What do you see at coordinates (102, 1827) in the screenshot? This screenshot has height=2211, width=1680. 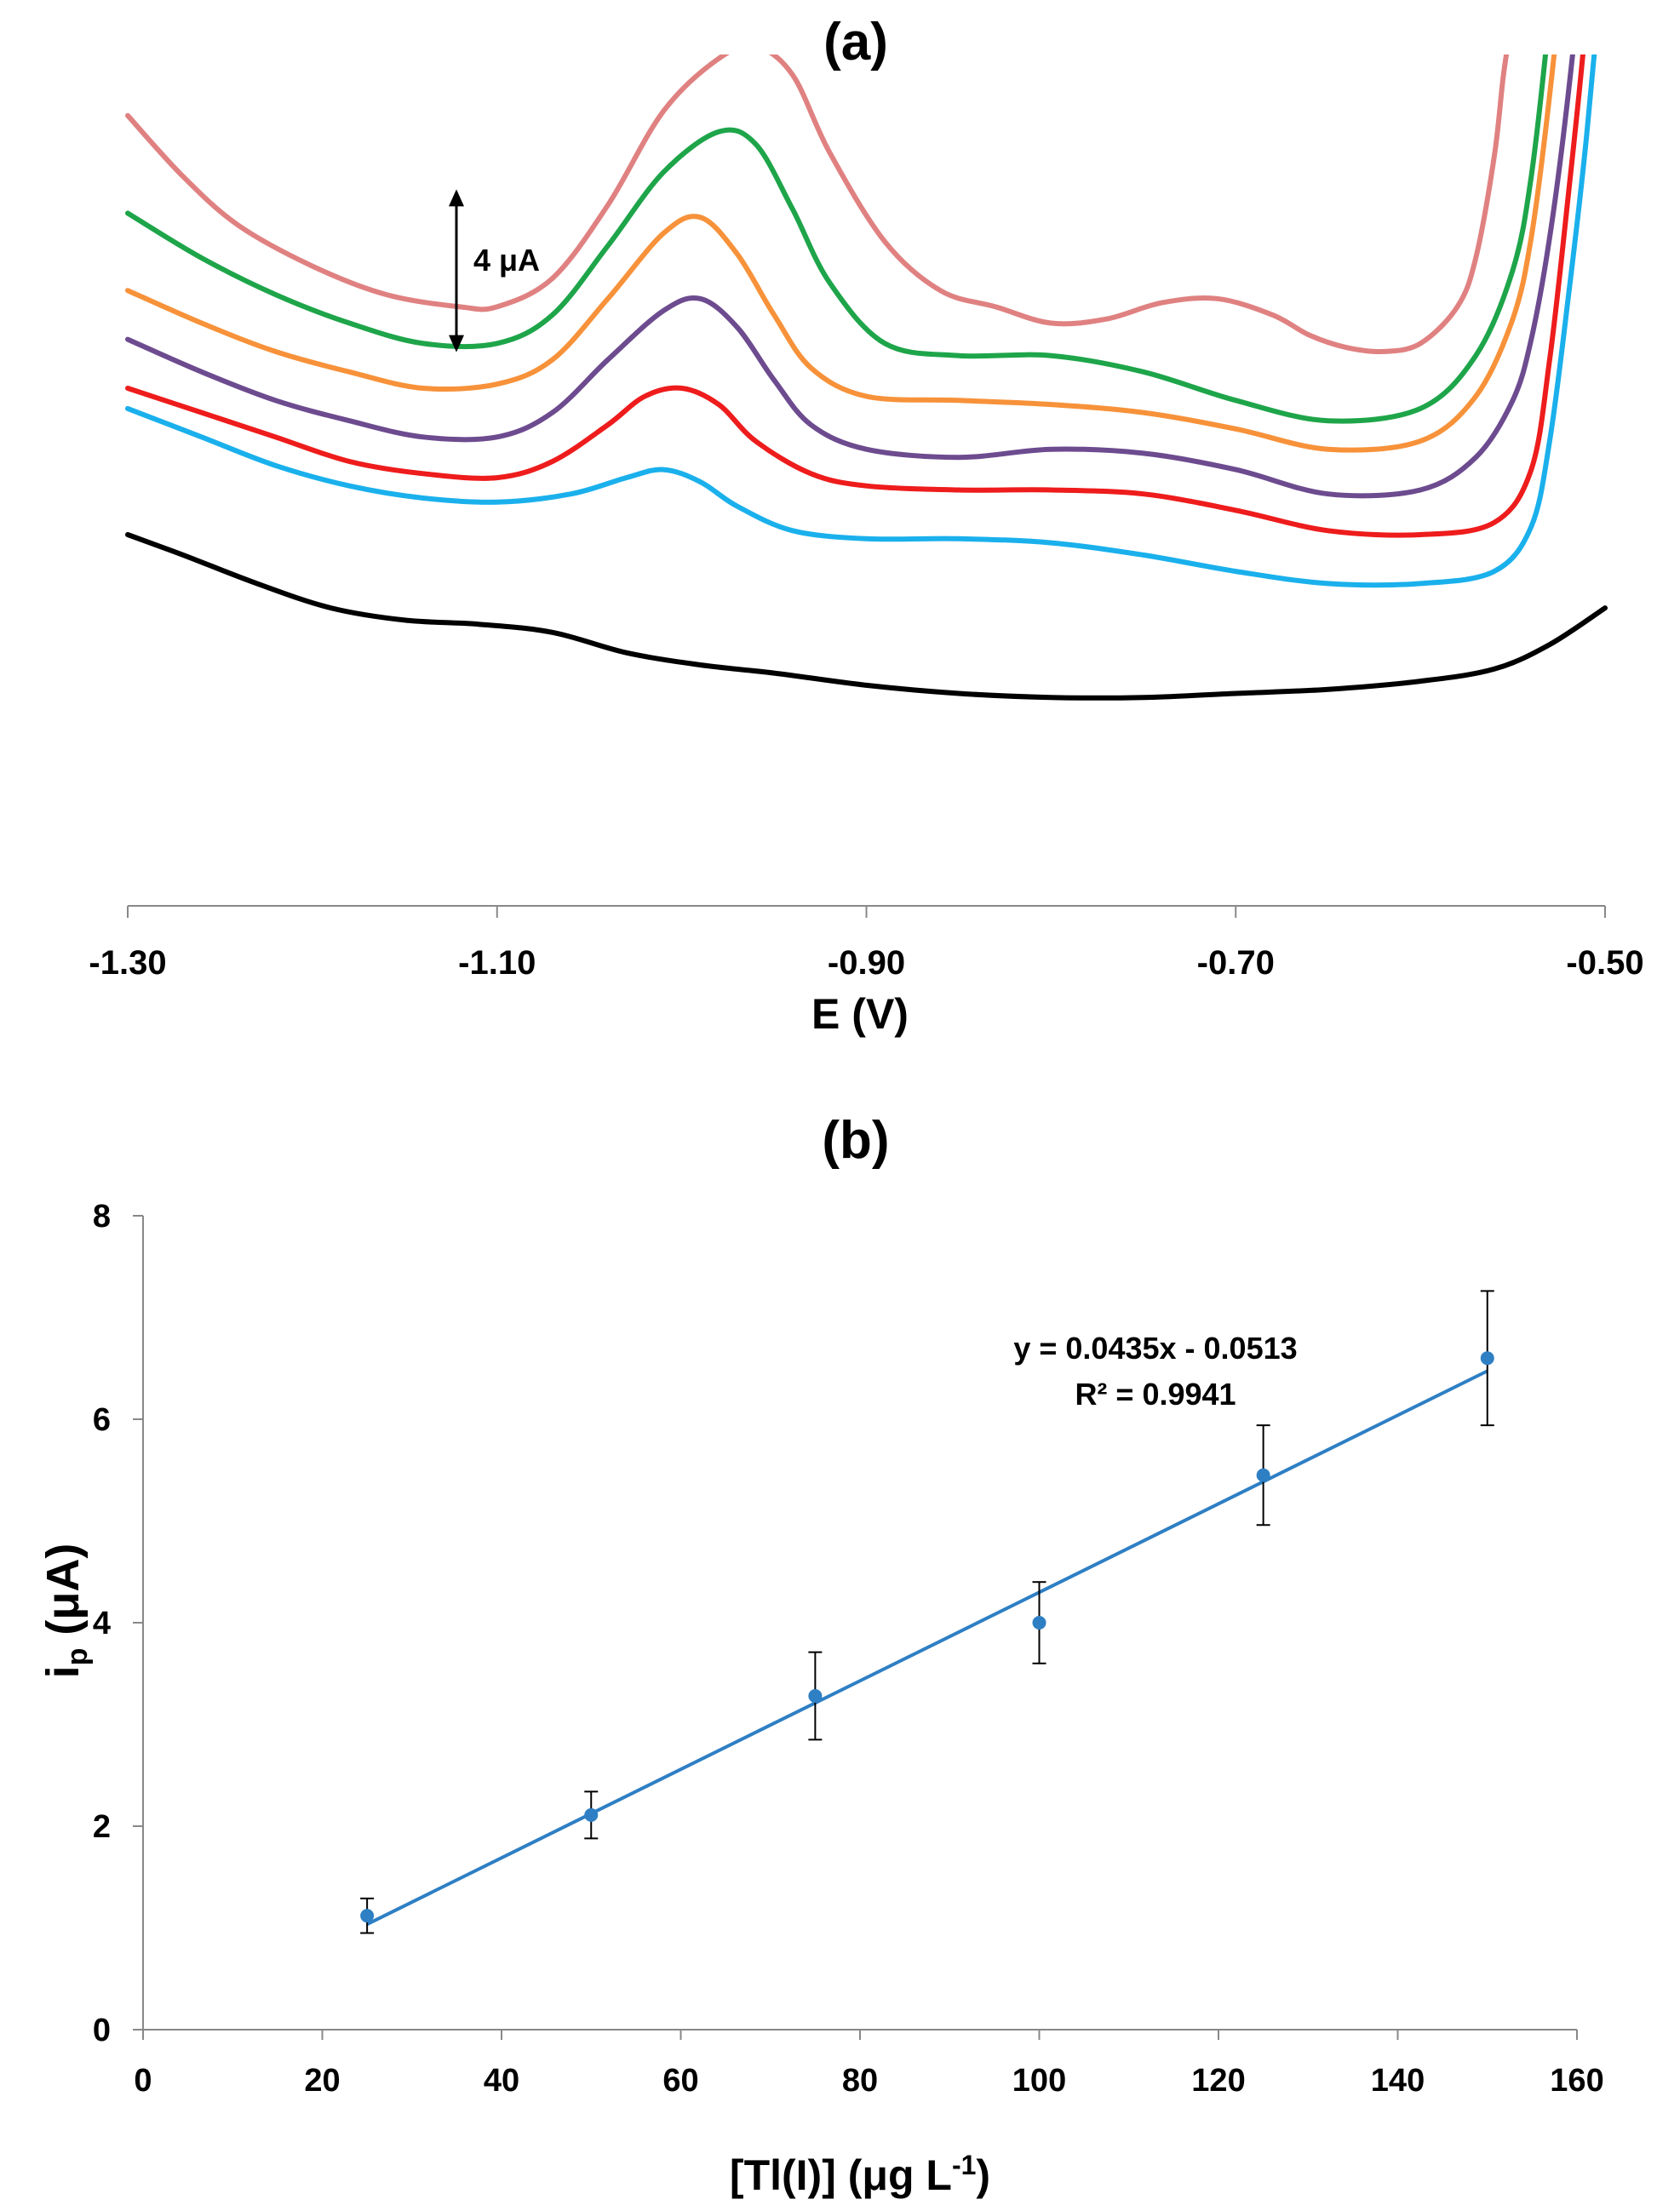 I see `y-tick-label-b: 2` at bounding box center [102, 1827].